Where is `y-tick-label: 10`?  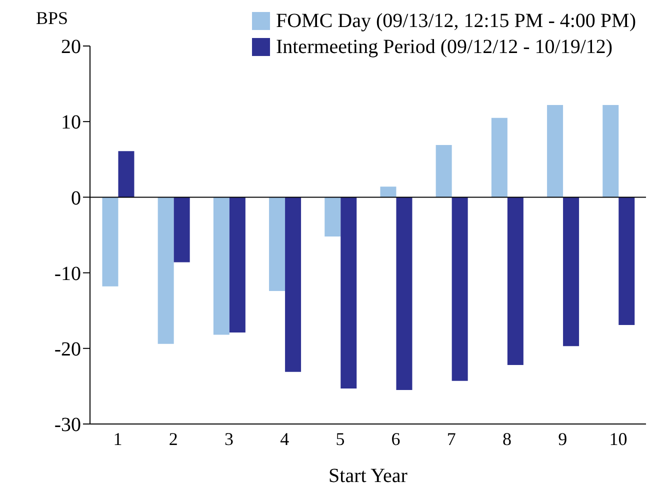 y-tick-label: 10 is located at coordinates (71, 123).